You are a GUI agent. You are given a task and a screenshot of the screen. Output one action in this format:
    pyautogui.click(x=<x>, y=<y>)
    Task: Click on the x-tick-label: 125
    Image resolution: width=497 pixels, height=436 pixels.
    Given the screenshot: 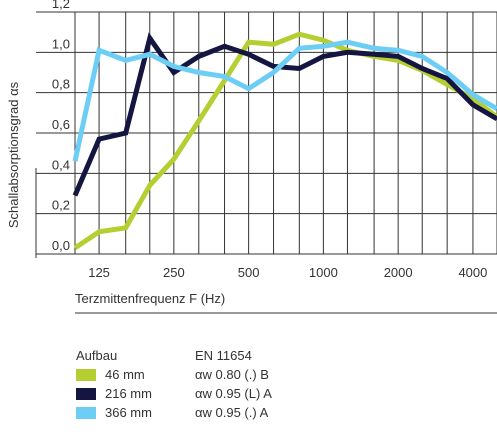 What is the action you would take?
    pyautogui.click(x=99, y=272)
    